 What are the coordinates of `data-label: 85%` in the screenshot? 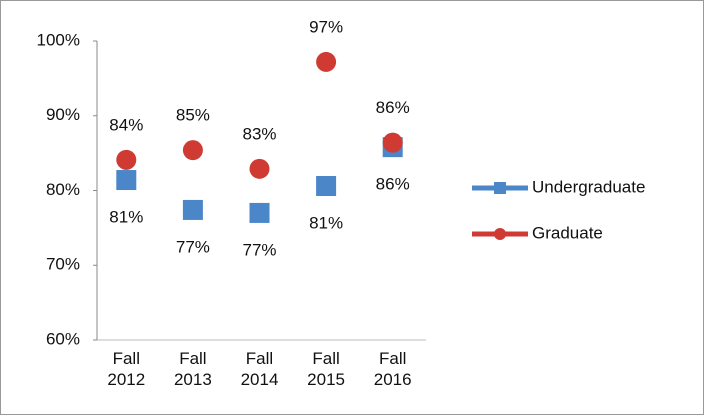 It's located at (193, 115).